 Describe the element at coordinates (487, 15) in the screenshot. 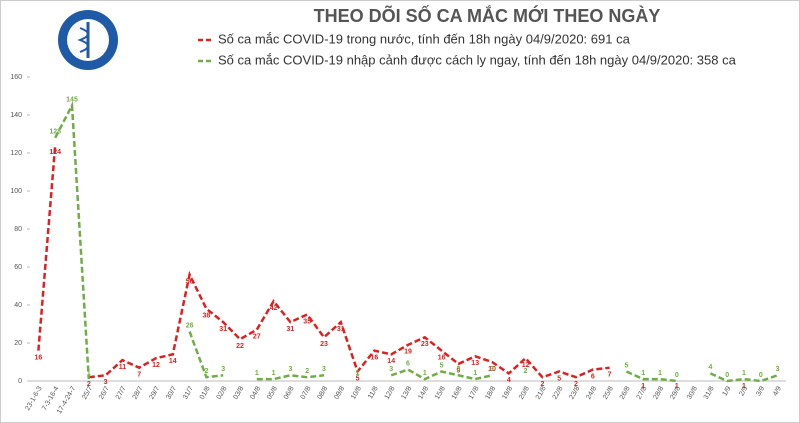

I see `chart-title: THEO DÕI SỐ CA MẮC MỚI THEO NGÀY` at that location.